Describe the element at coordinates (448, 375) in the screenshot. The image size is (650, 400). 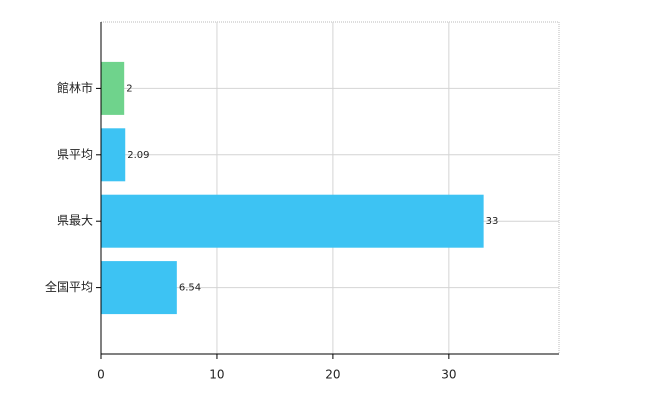
I see `x-tick-label: 30` at that location.